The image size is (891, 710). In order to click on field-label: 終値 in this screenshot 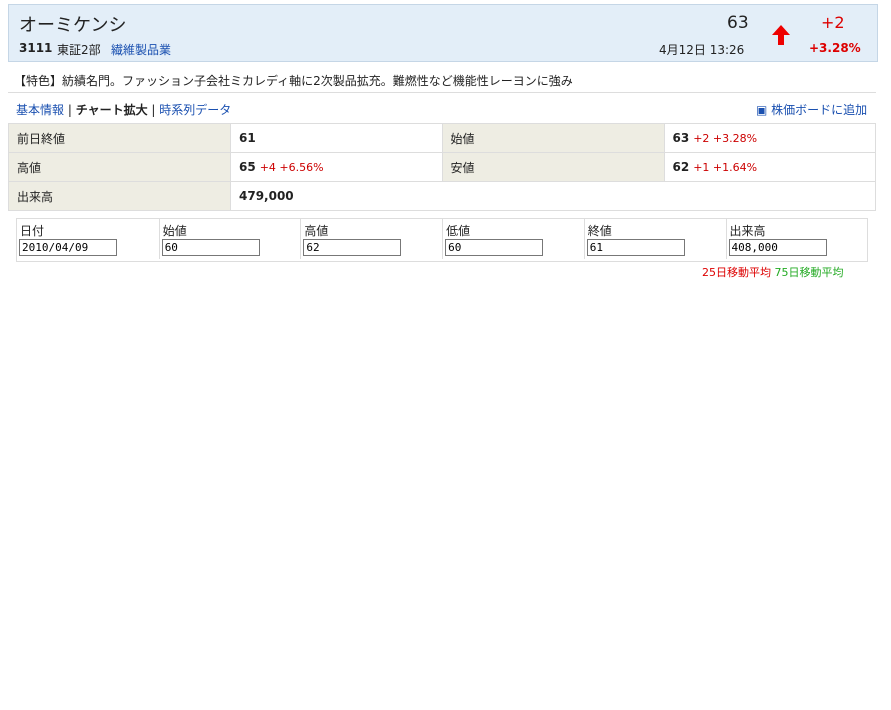, I will do `click(599, 231)`.